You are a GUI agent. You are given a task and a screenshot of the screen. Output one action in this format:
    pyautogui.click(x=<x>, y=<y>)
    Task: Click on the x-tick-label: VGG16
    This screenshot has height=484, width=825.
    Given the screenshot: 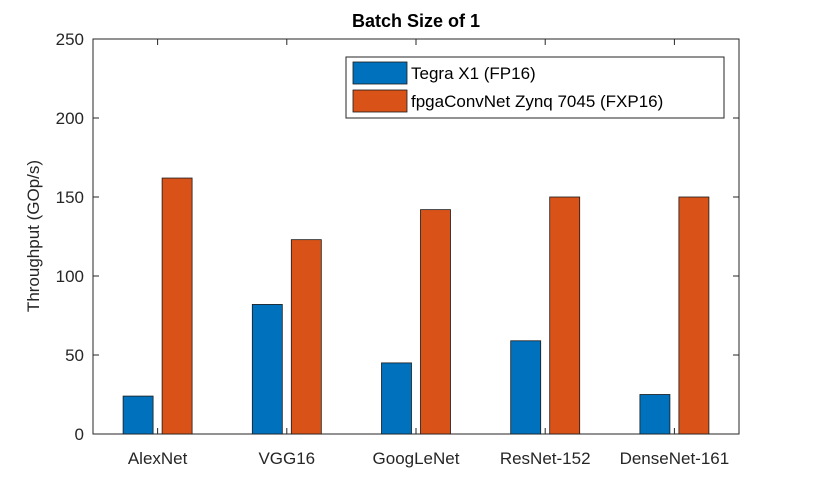 What is the action you would take?
    pyautogui.click(x=286, y=458)
    